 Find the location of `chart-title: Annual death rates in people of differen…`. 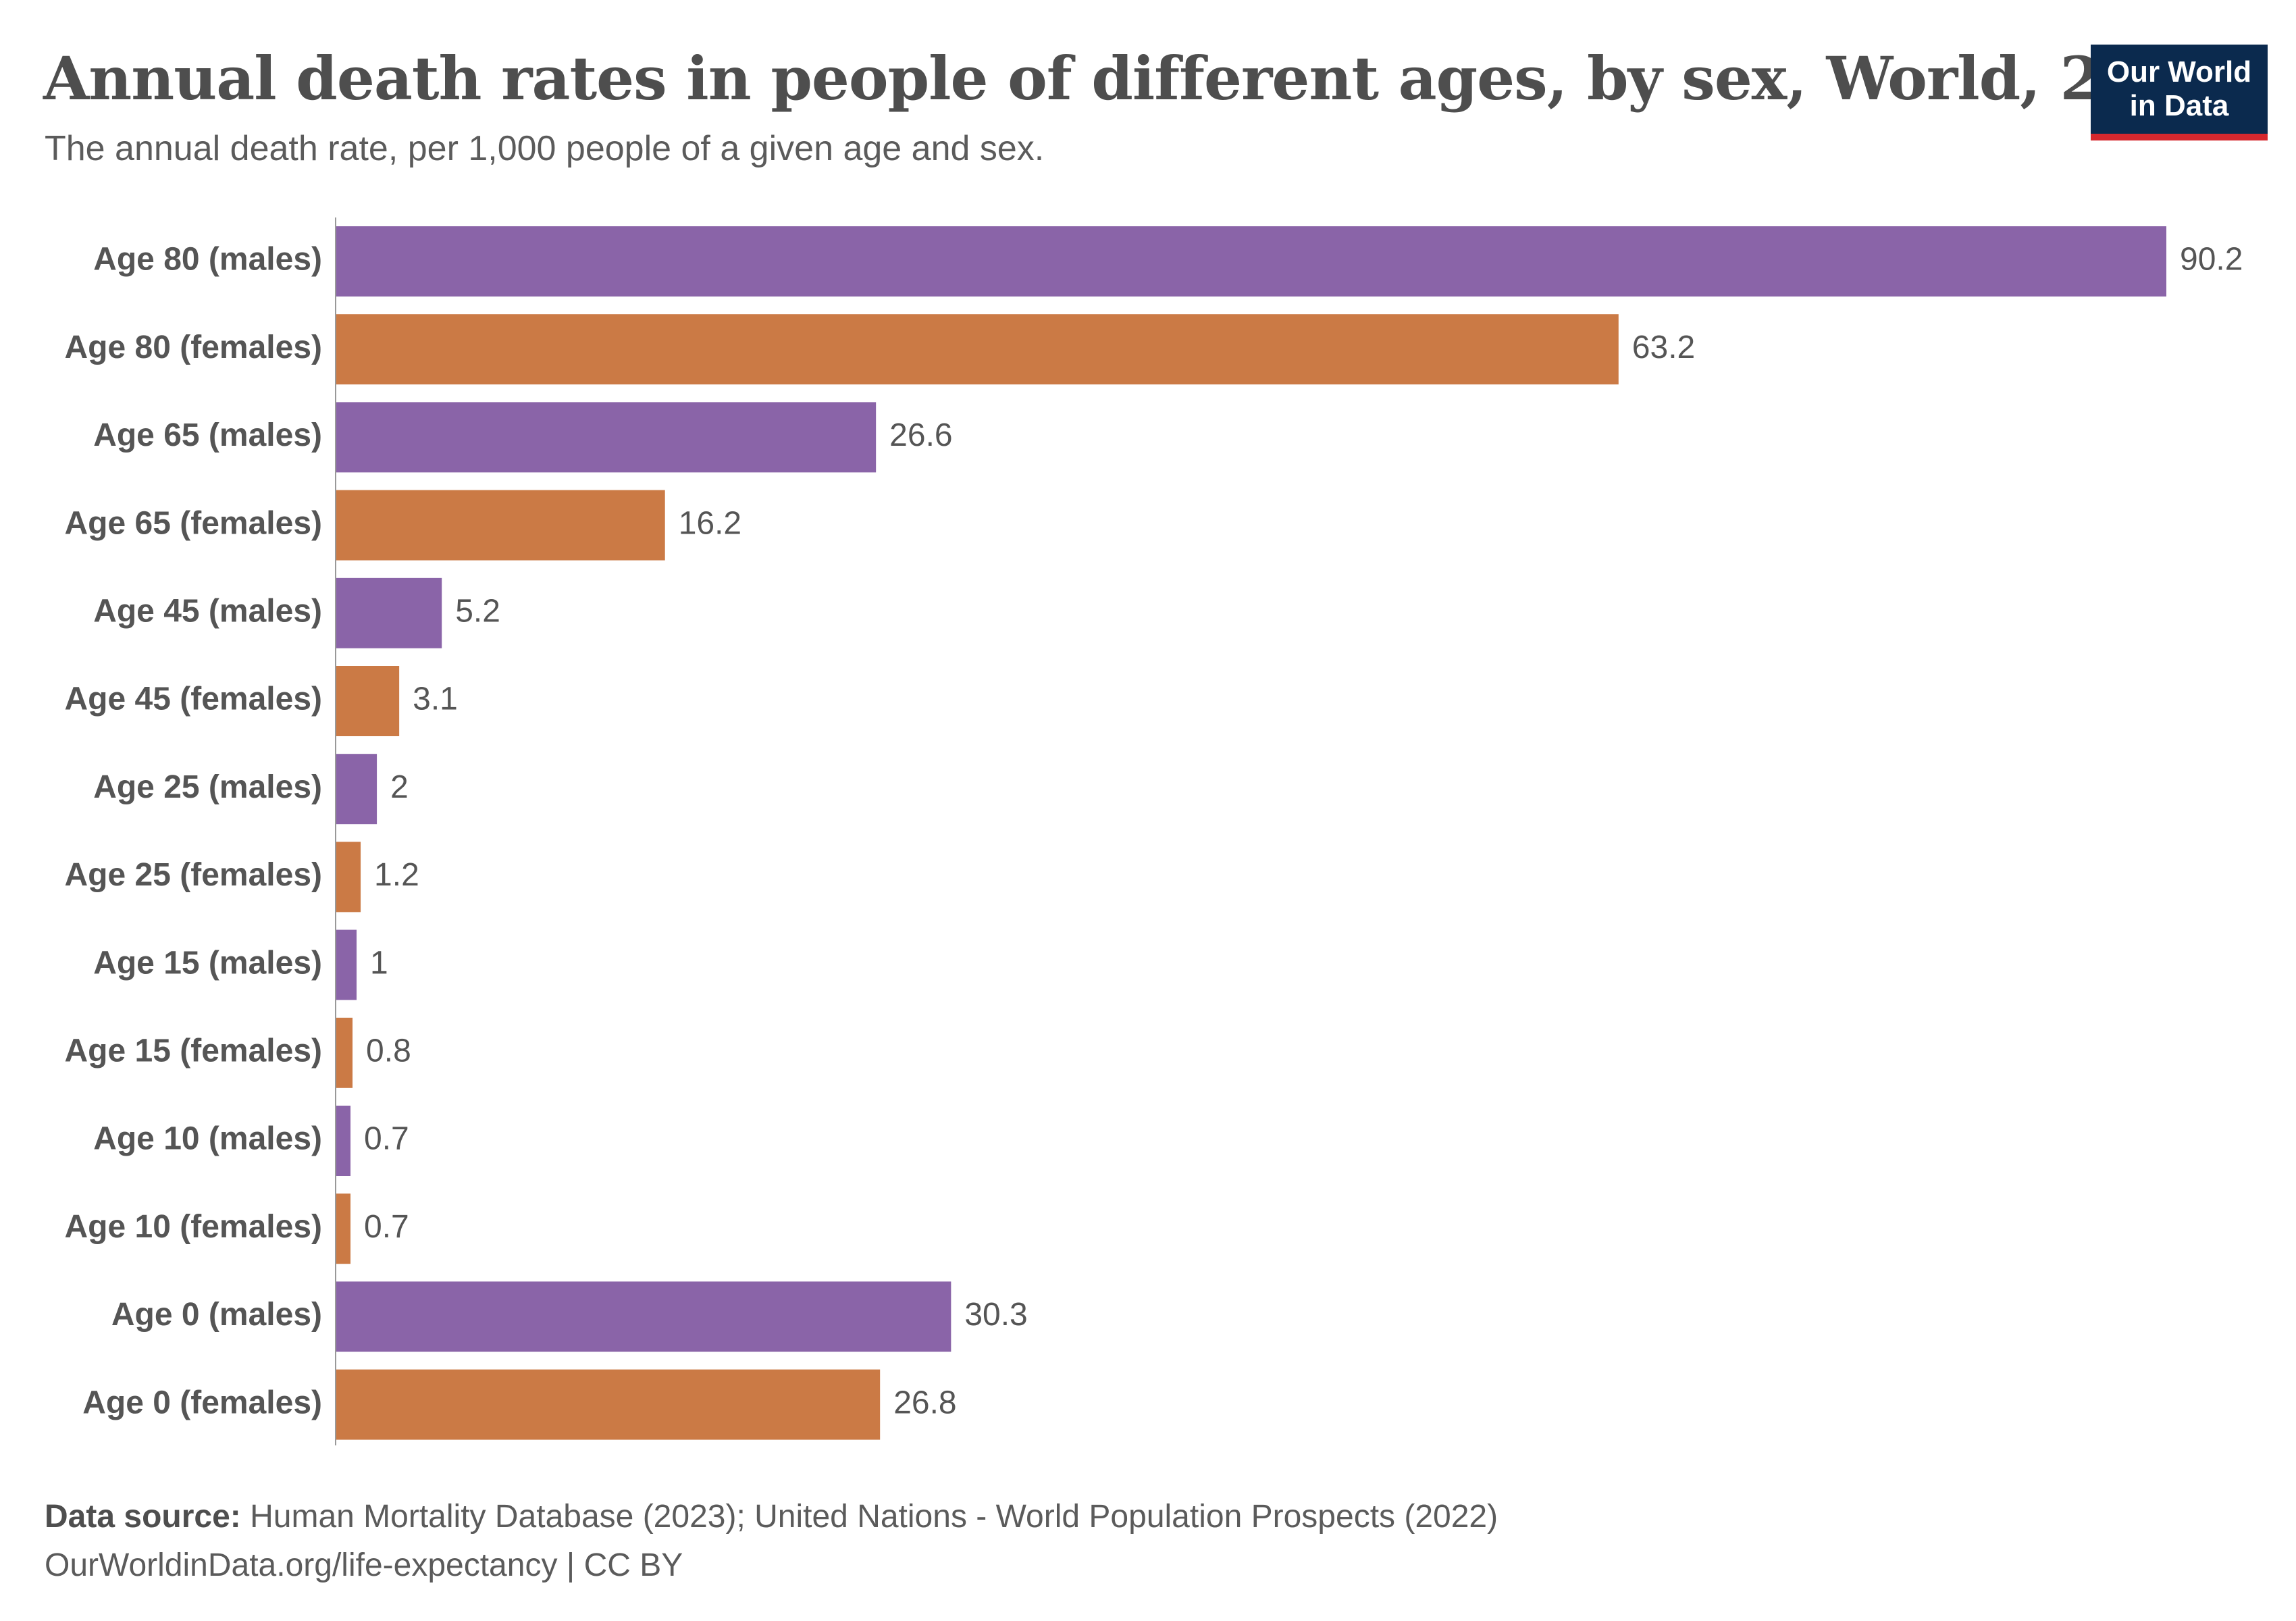

chart-title: Annual death rates in people of differen… is located at coordinates (1133, 78).